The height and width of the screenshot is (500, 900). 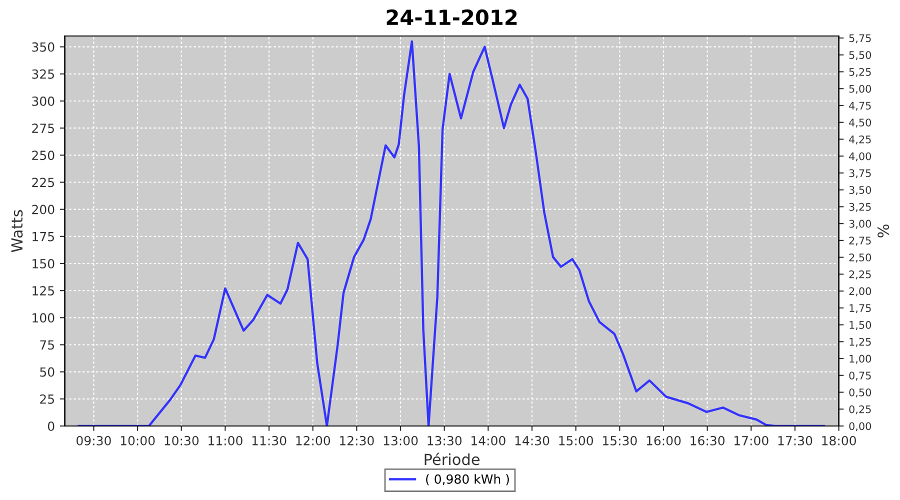 I want to click on x-tick-label: 14:00, so click(x=489, y=441).